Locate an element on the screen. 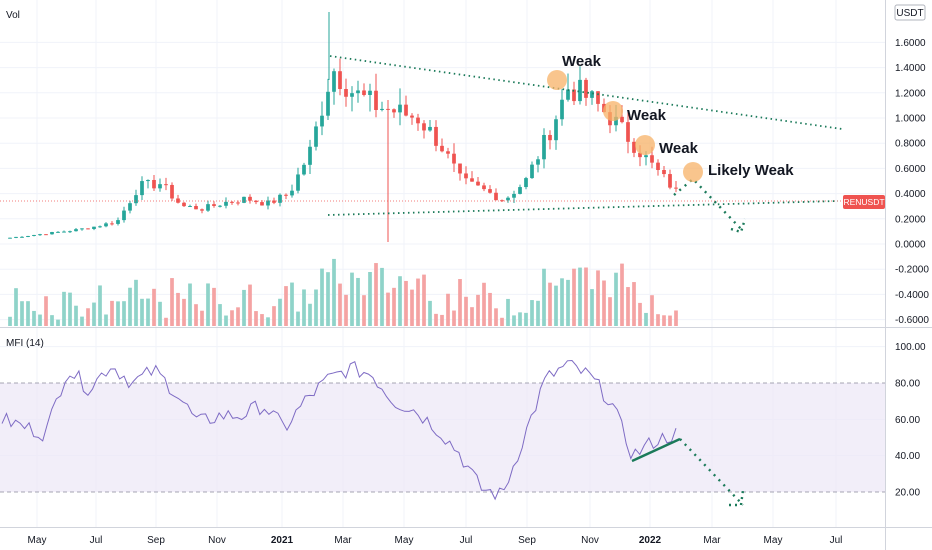 The image size is (932, 550). price-tag-label: RENUSDT is located at coordinates (863, 202).